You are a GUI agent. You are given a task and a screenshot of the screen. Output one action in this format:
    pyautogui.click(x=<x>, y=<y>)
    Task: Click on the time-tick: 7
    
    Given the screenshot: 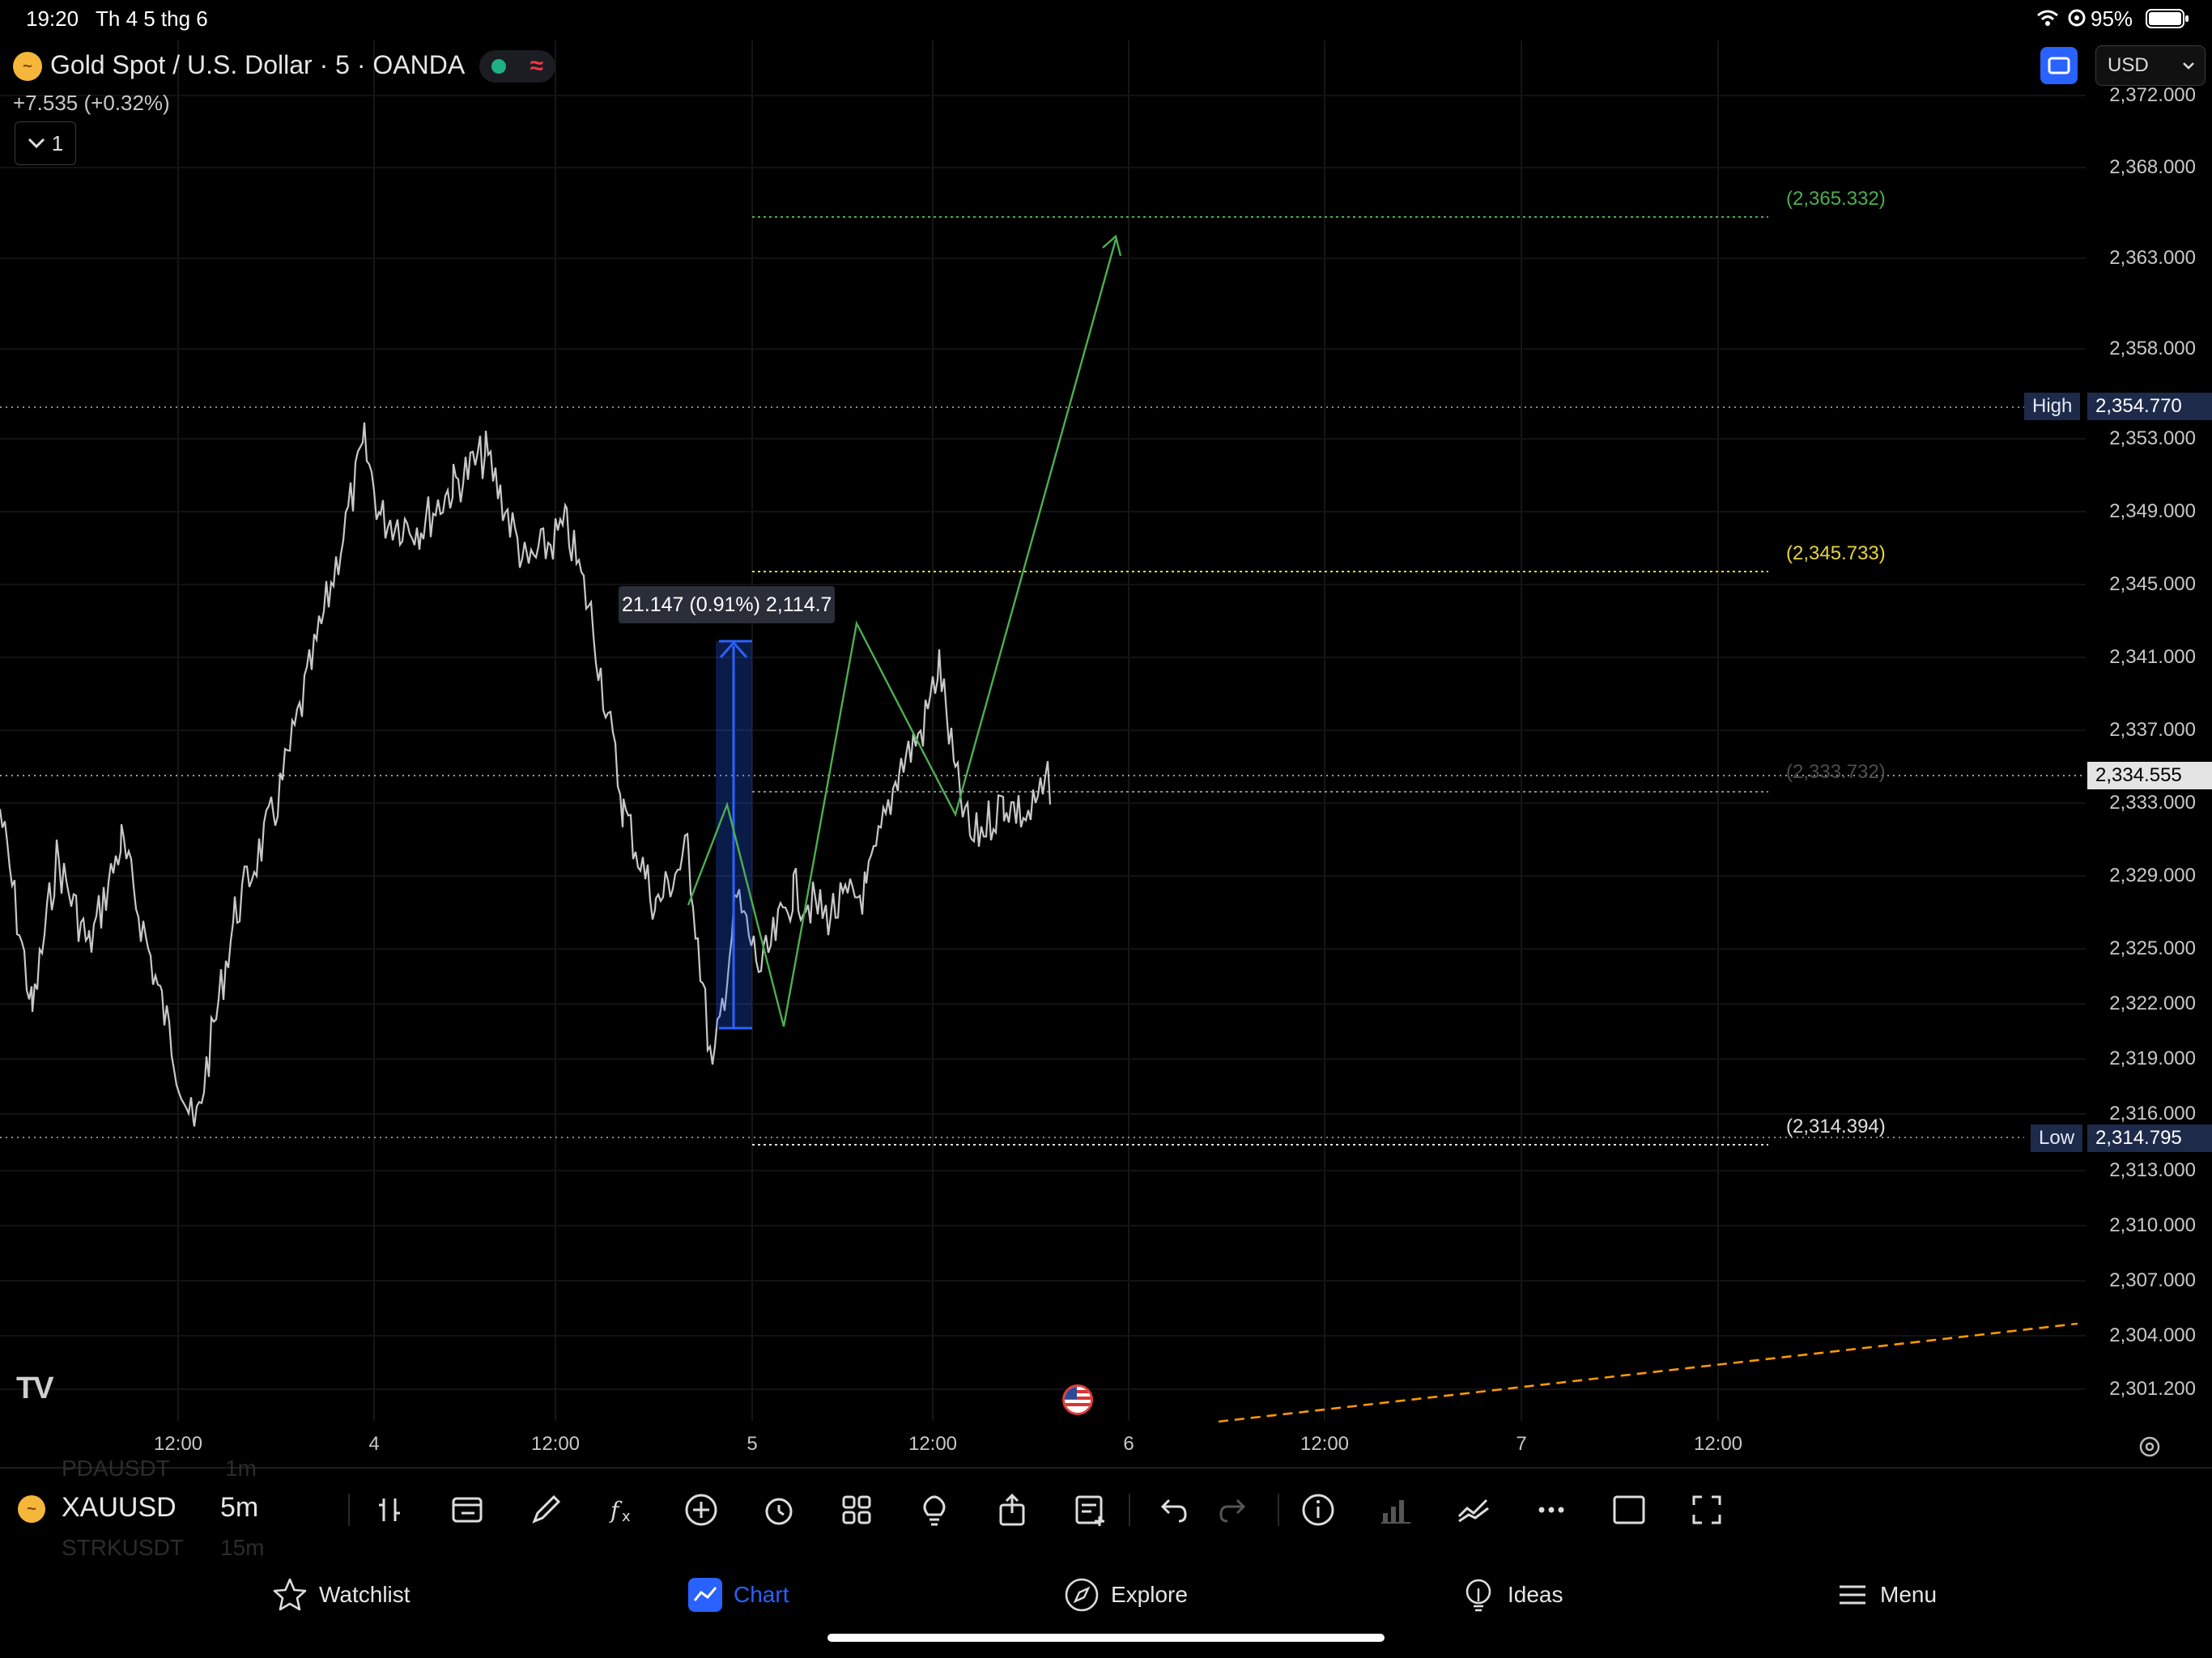 What is the action you would take?
    pyautogui.click(x=1522, y=1444)
    